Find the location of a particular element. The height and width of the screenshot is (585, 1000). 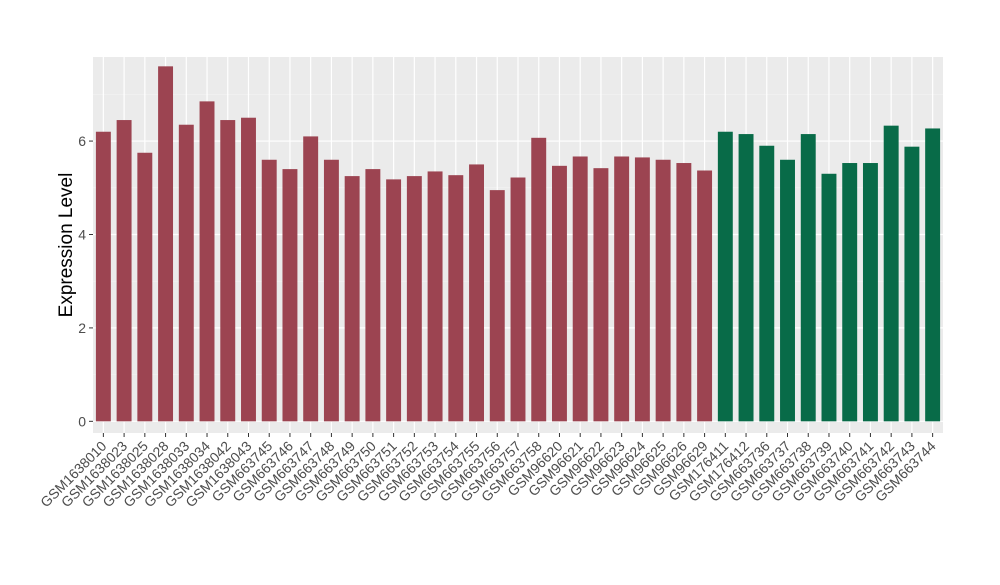

y-axis: 0 2 4 6 is located at coordinates (85, 281).